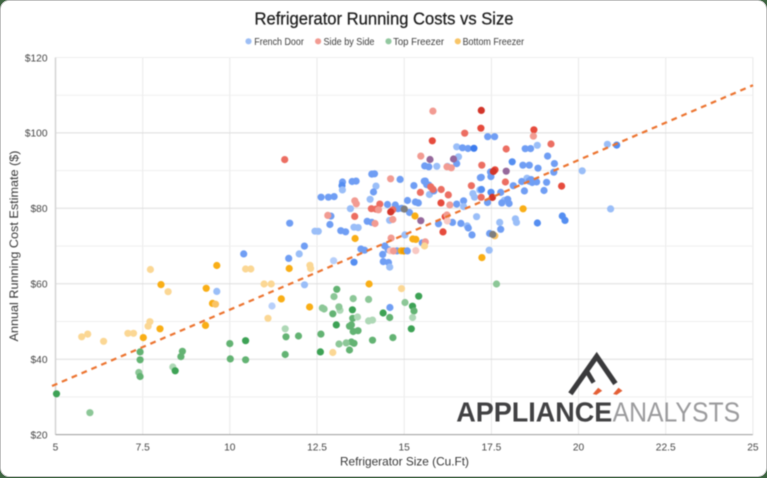 This screenshot has height=478, width=767. What do you see at coordinates (279, 42) in the screenshot?
I see `svg-text: French Door` at bounding box center [279, 42].